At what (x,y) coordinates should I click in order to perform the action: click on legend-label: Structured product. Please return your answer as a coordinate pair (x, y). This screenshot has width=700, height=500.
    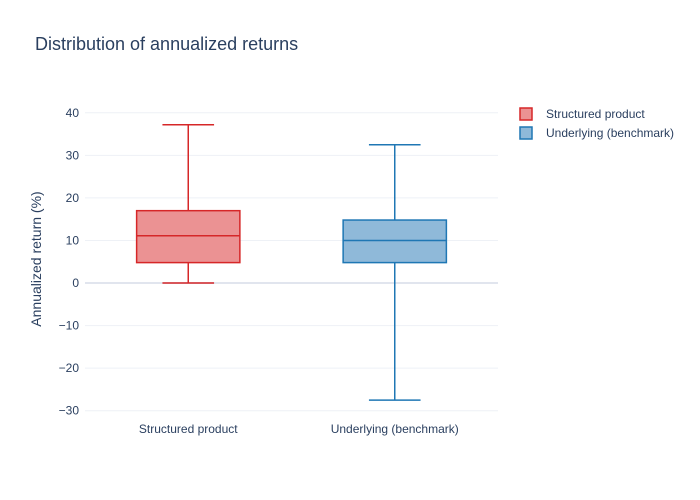
    Looking at the image, I should click on (595, 114).